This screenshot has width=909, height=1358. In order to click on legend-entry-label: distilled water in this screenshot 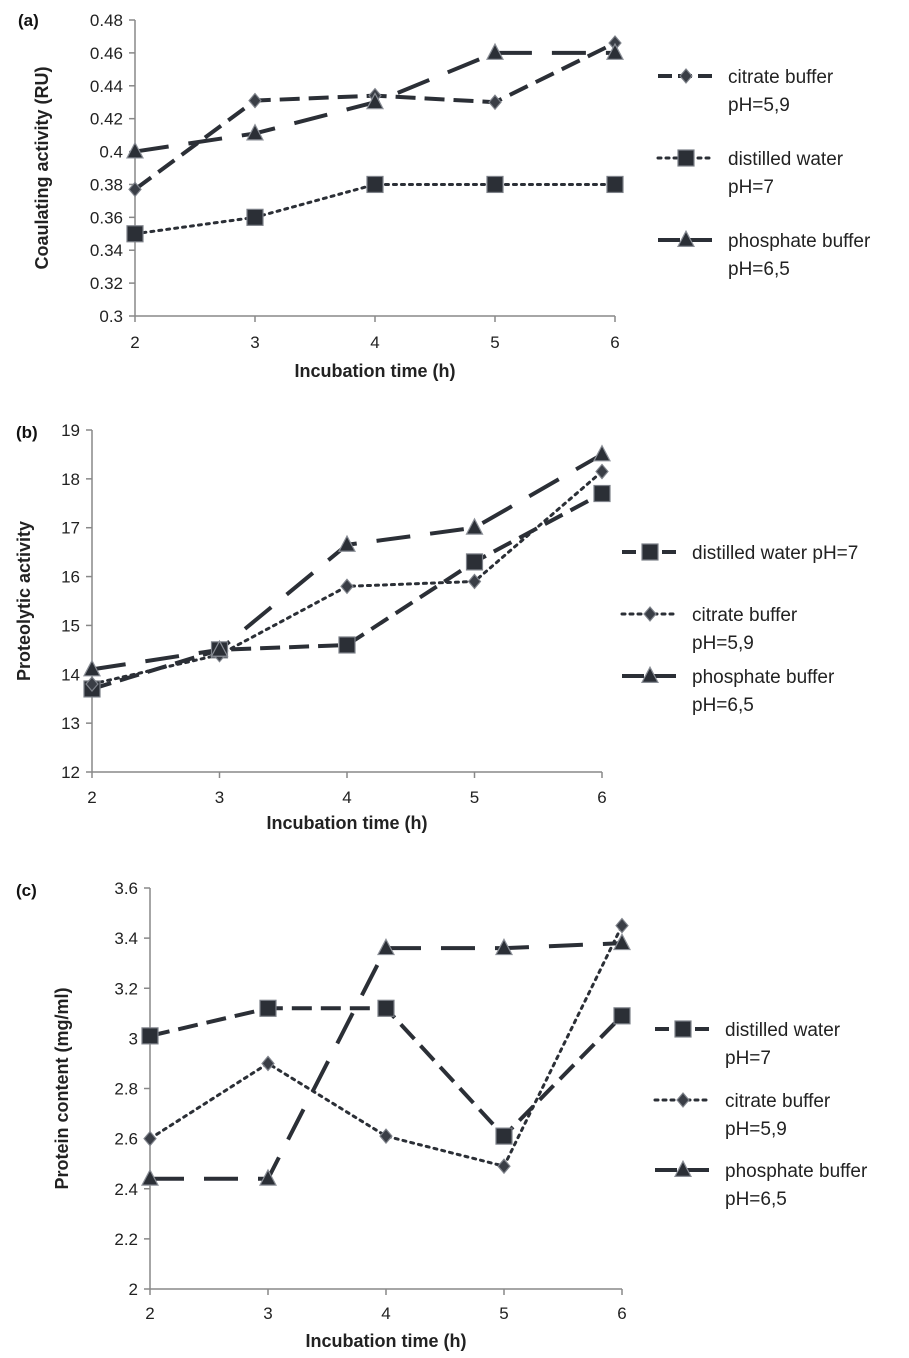, I will do `click(783, 1030)`.